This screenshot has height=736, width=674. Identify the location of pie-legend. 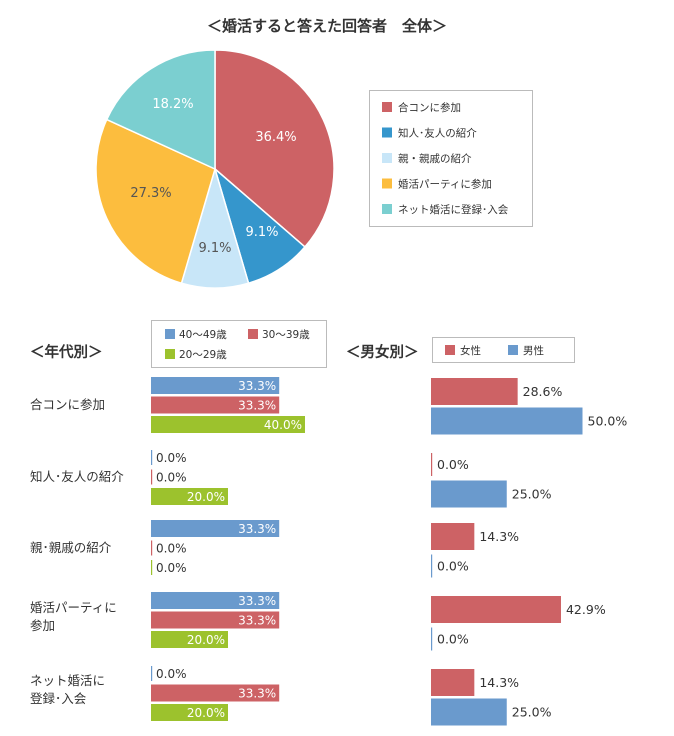
(451, 158).